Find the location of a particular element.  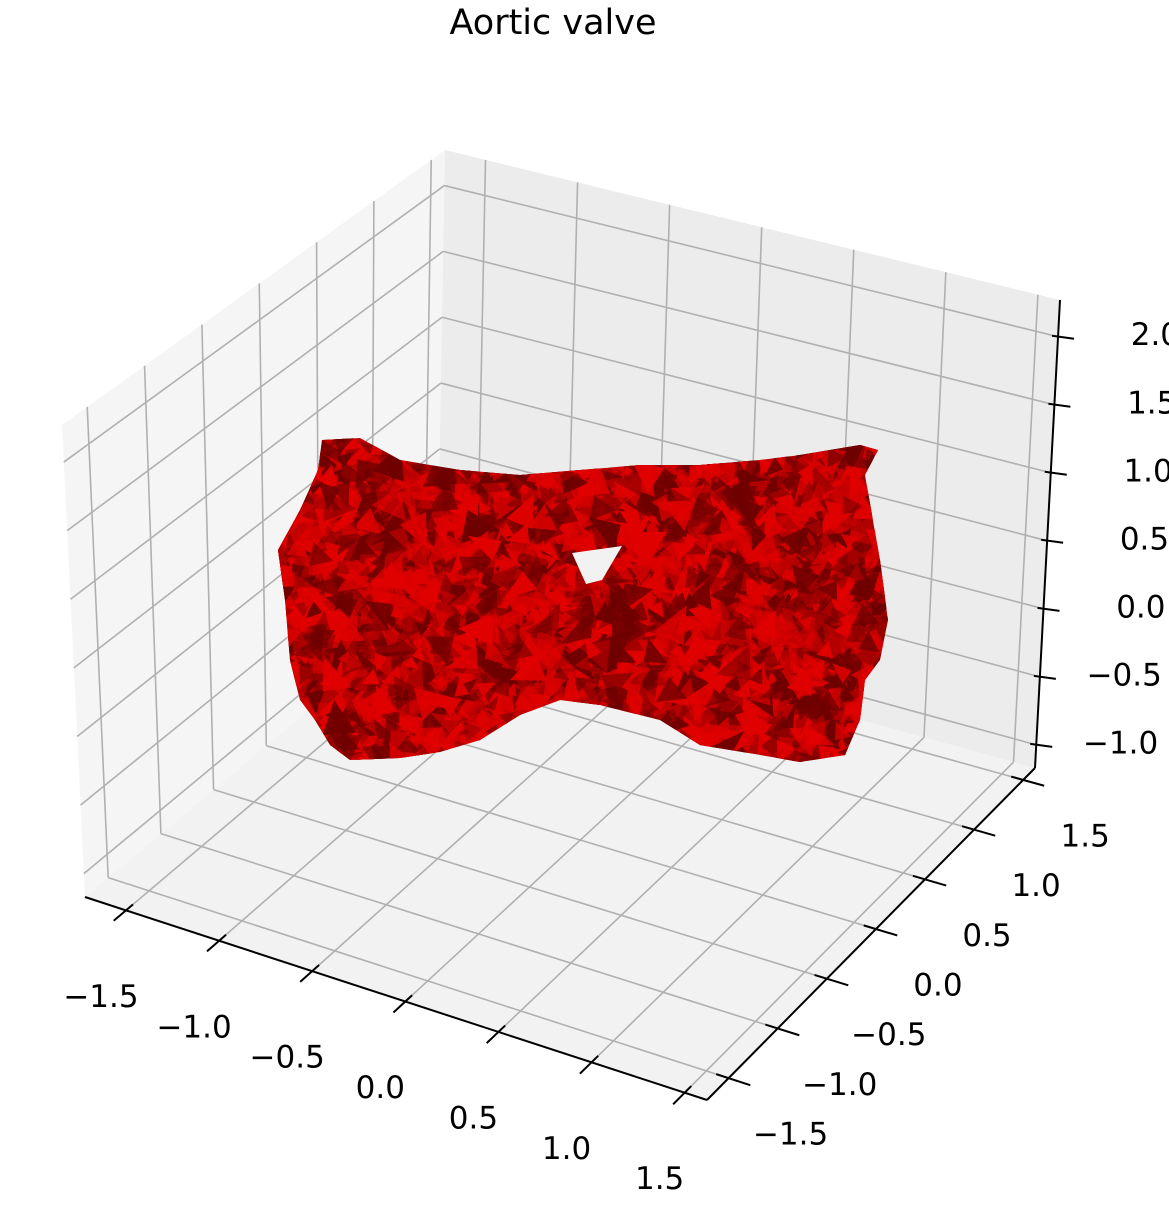

z-tick-label: 0.0 is located at coordinates (1140, 607).